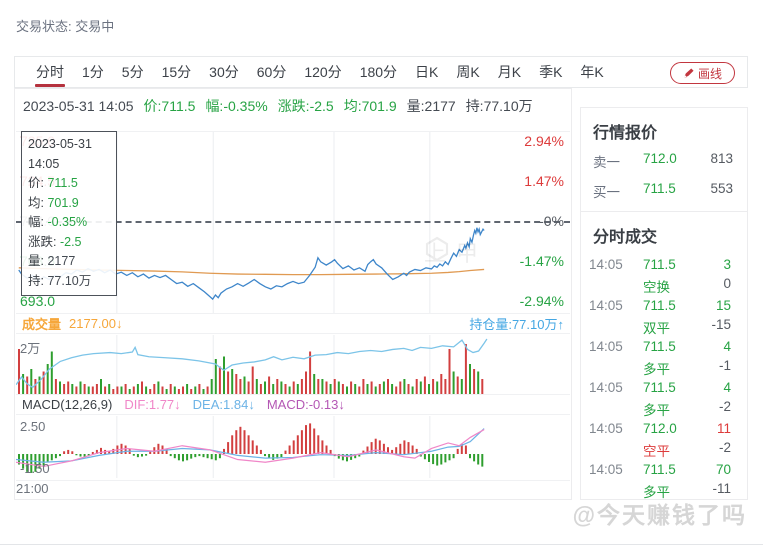 This screenshot has width=763, height=545. I want to click on quote-price: 712.0, so click(660, 158).